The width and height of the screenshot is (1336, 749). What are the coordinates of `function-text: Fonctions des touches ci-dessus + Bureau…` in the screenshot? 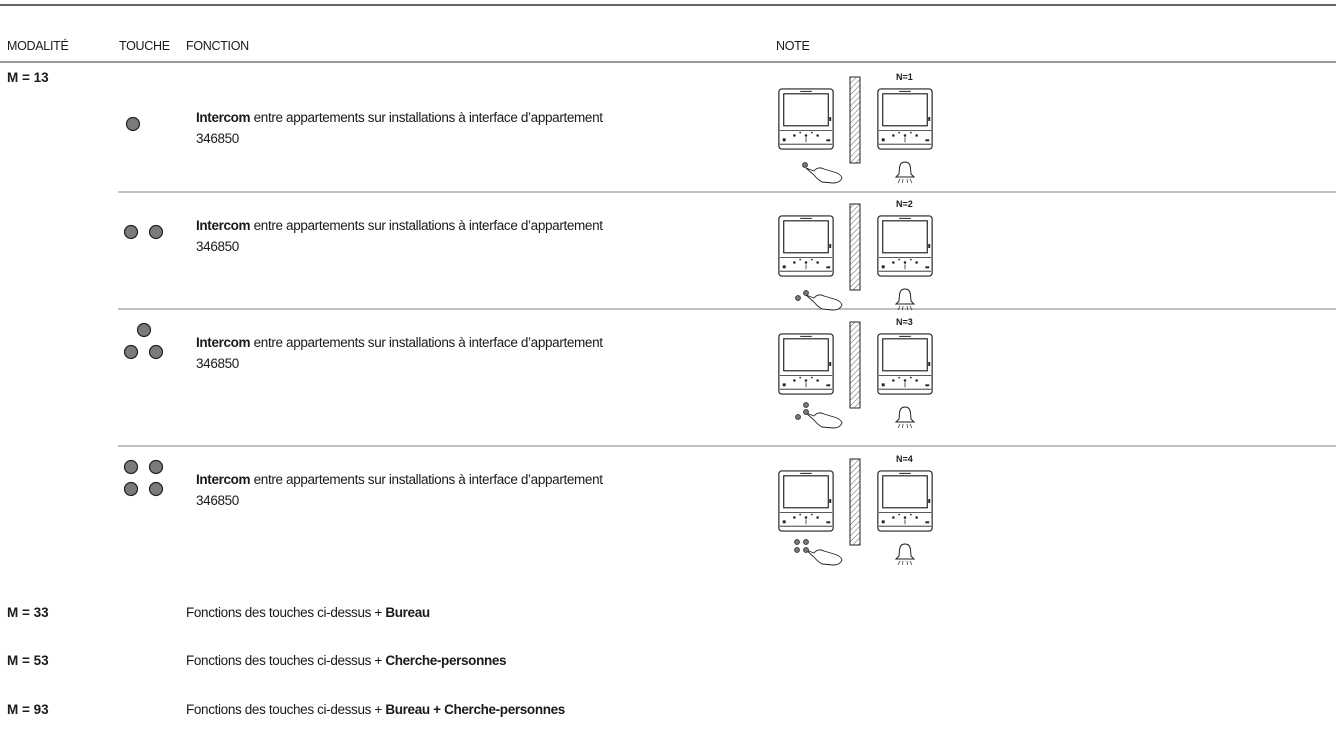 It's located at (375, 709).